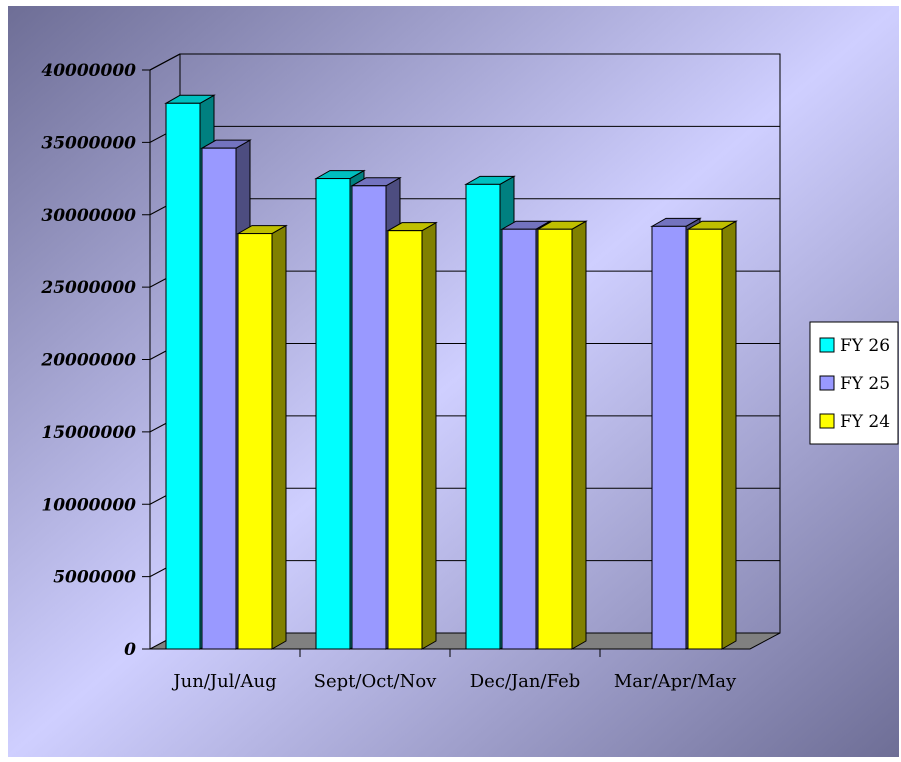 This screenshot has width=901, height=762. Describe the element at coordinates (865, 346) in the screenshot. I see `legend-label: FY 26` at that location.